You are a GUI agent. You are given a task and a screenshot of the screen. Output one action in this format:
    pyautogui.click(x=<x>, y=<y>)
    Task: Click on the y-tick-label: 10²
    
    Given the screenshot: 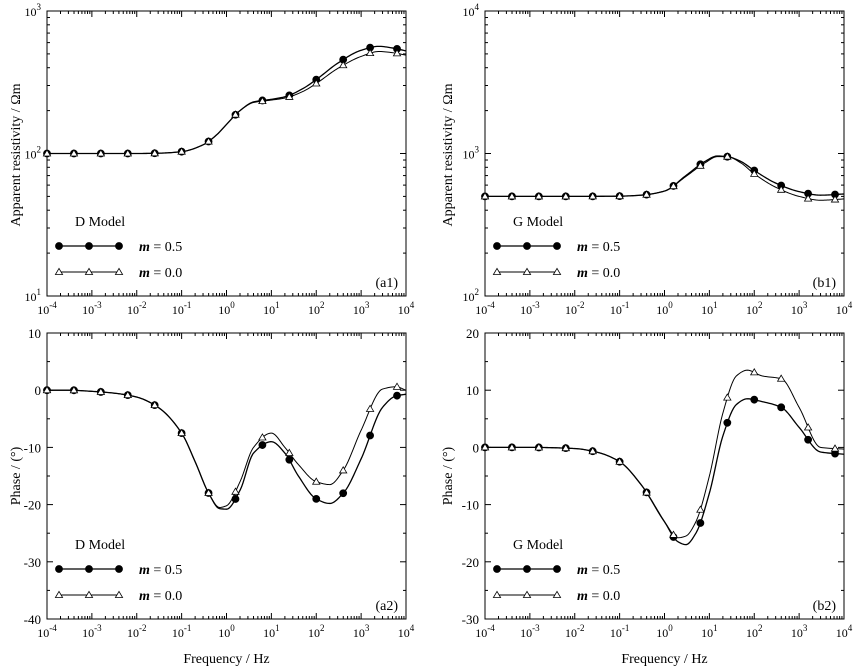 What is the action you would take?
    pyautogui.click(x=33, y=153)
    